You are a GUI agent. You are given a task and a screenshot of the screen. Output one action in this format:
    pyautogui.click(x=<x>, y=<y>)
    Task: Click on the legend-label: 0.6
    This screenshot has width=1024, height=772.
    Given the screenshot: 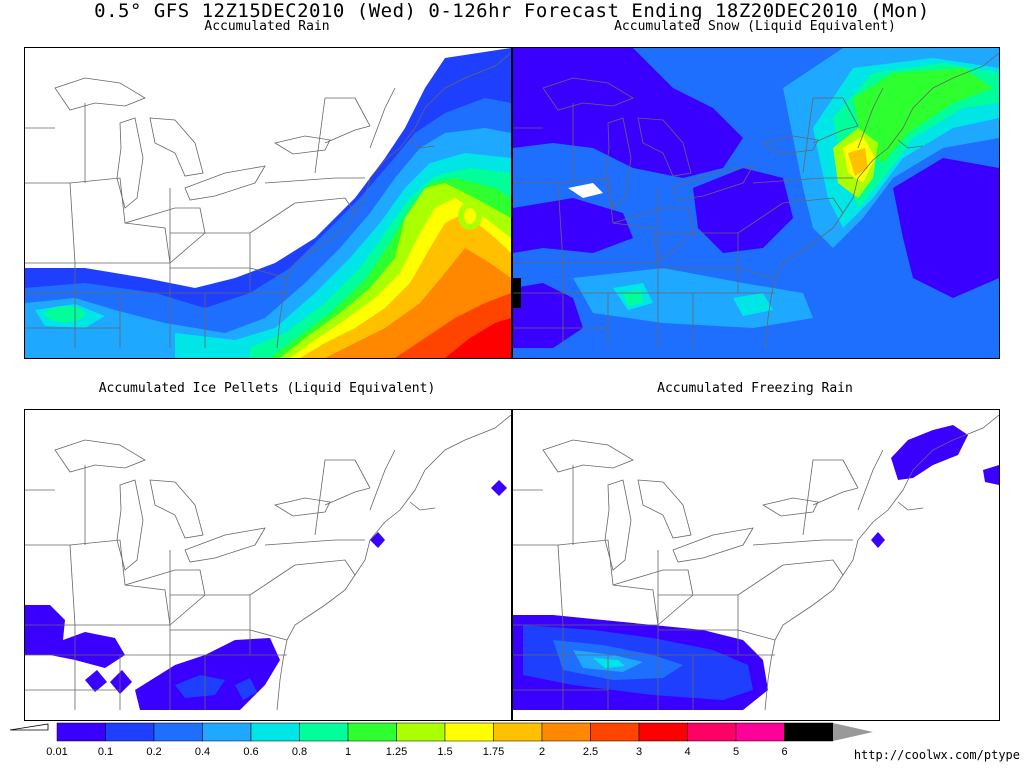 What is the action you would take?
    pyautogui.click(x=250, y=752)
    